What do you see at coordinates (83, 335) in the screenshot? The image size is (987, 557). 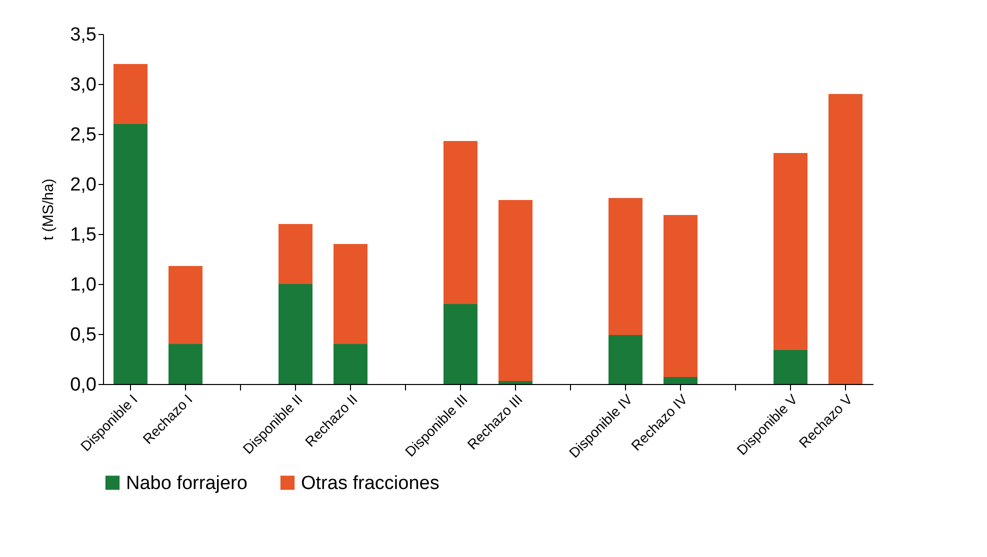 I see `y-tick-label: 0,5` at bounding box center [83, 335].